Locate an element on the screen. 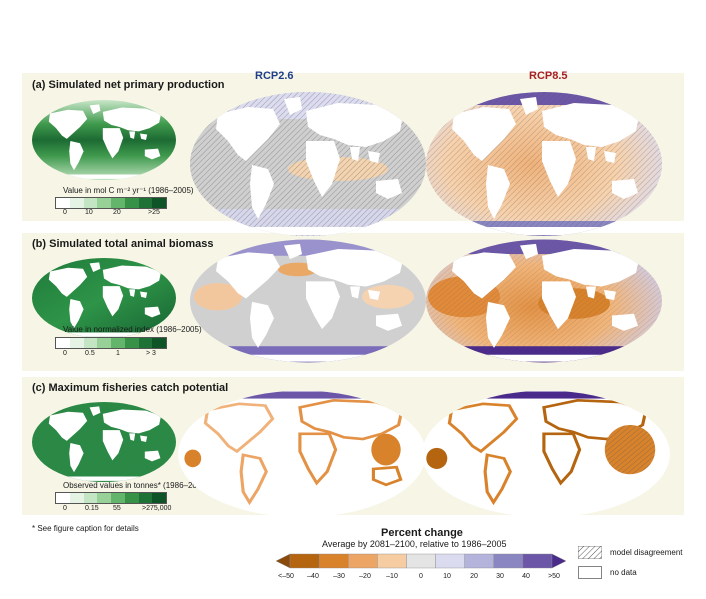 Image resolution: width=706 pixels, height=599 pixels. colorbar-ticks: <–50 –40 –30 –20 –10 0 10 20 30 40 >50 is located at coordinates (421, 578).